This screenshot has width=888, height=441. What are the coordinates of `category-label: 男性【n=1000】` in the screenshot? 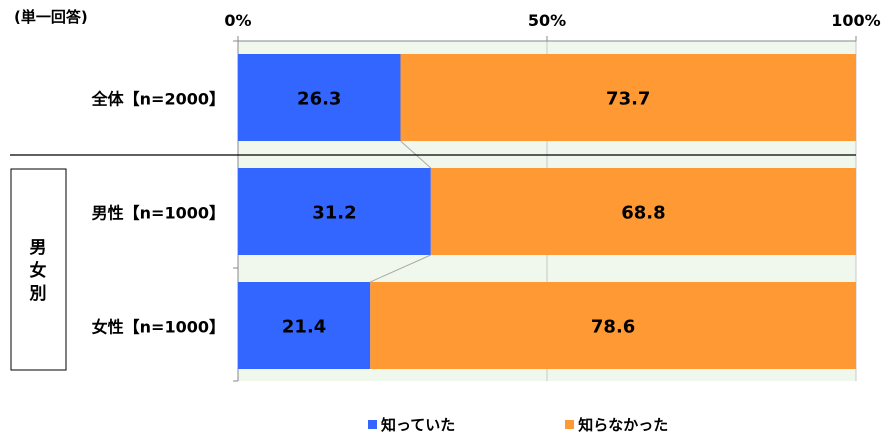 It's located at (158, 213).